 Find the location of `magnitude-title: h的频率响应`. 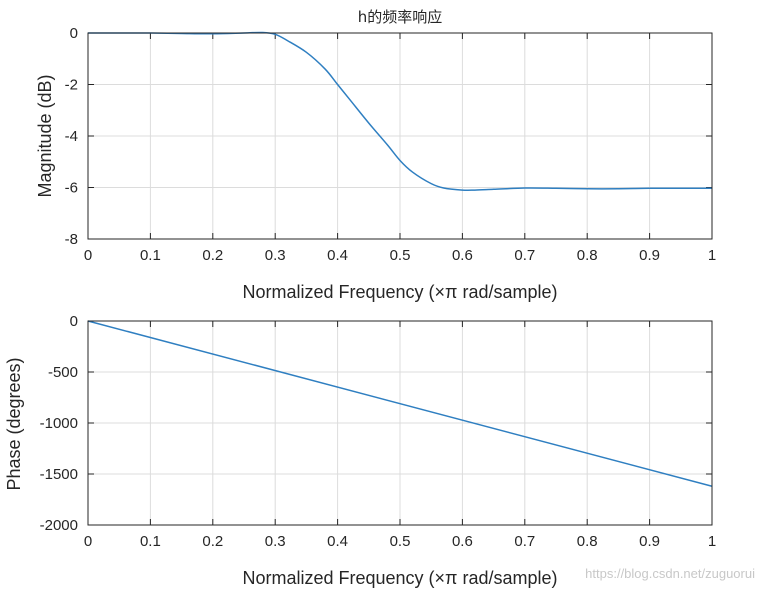

magnitude-title: h的频率响应 is located at coordinates (400, 17).